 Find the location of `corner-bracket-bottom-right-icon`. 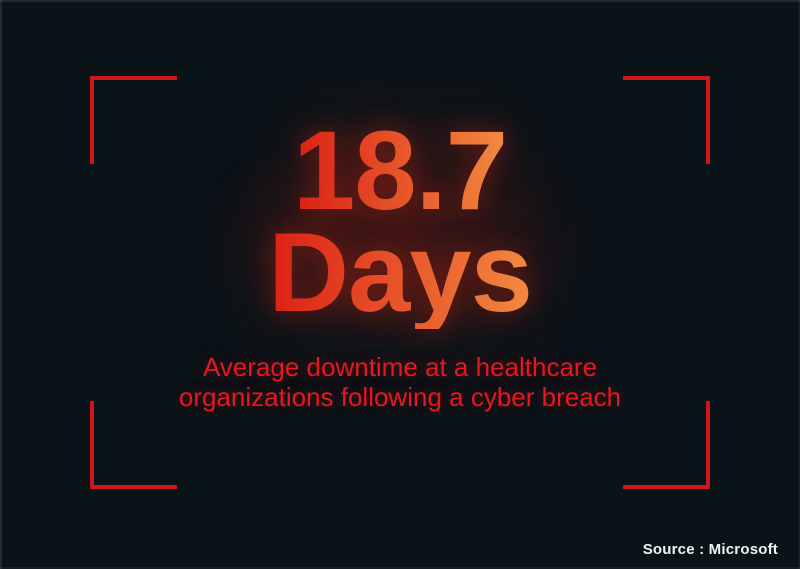

corner-bracket-bottom-right-icon is located at coordinates (666, 445).